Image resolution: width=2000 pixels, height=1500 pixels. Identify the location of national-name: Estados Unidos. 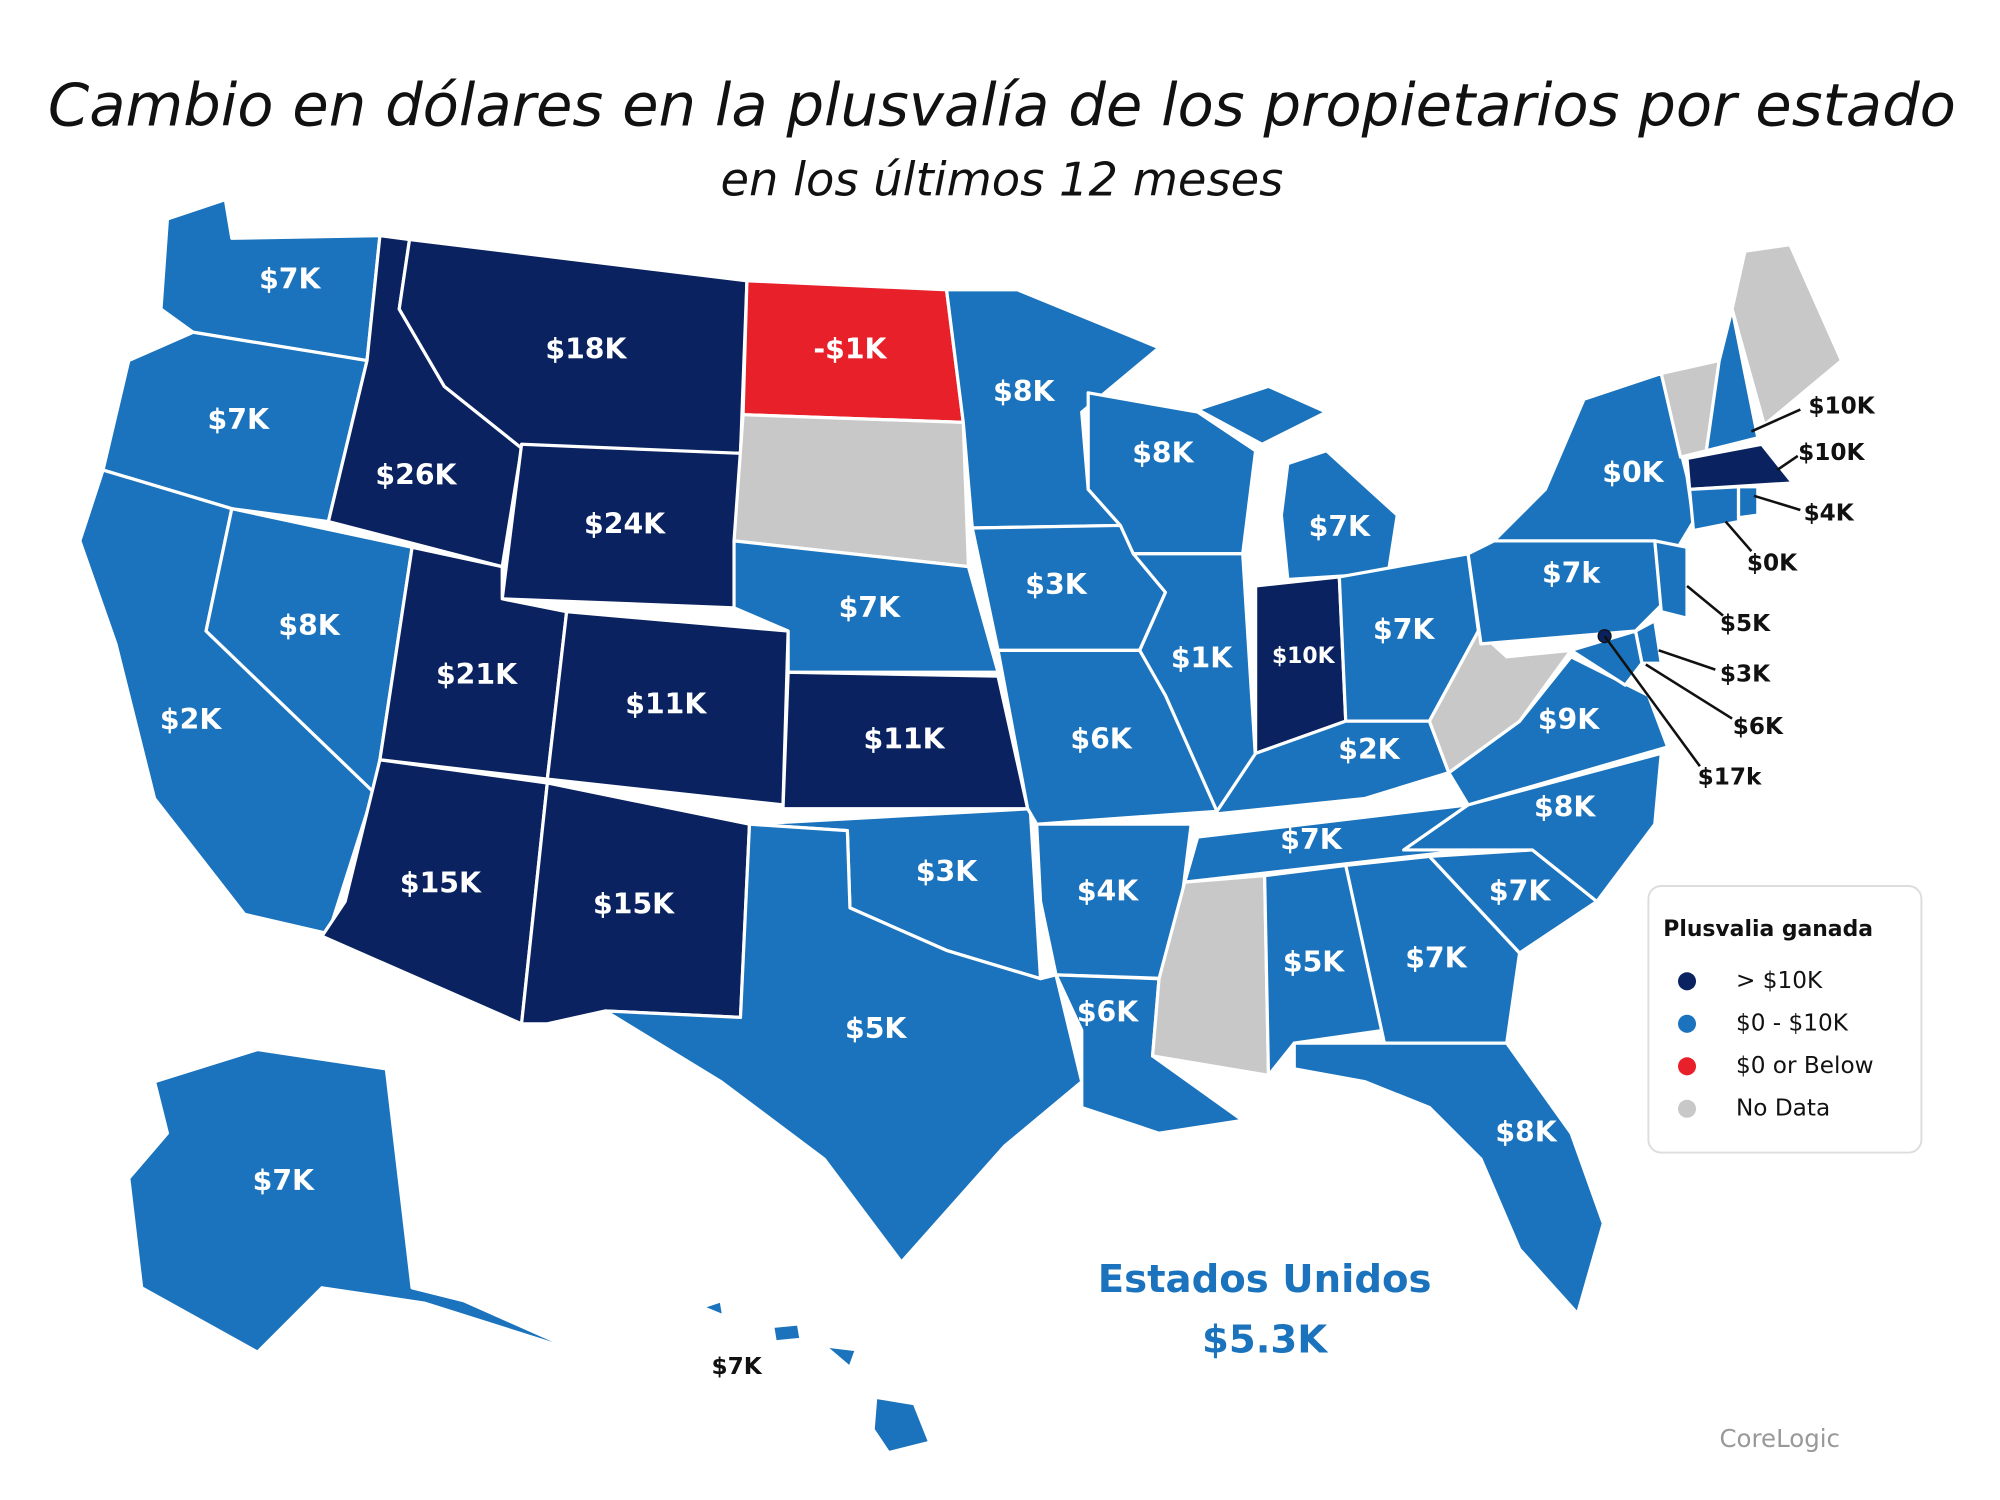
(1265, 1279).